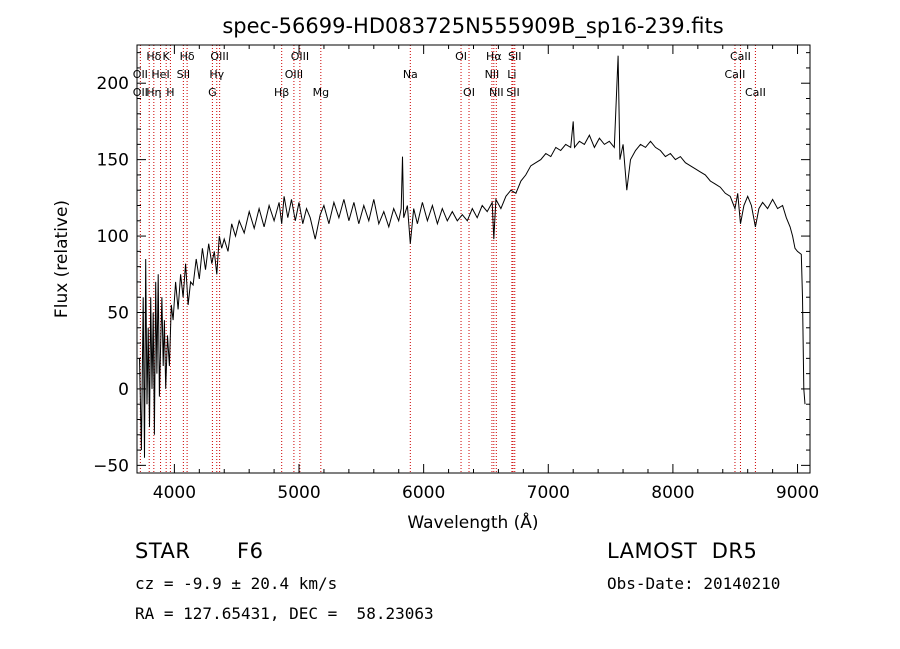  I want to click on x-tick-label: 6000, so click(423, 493).